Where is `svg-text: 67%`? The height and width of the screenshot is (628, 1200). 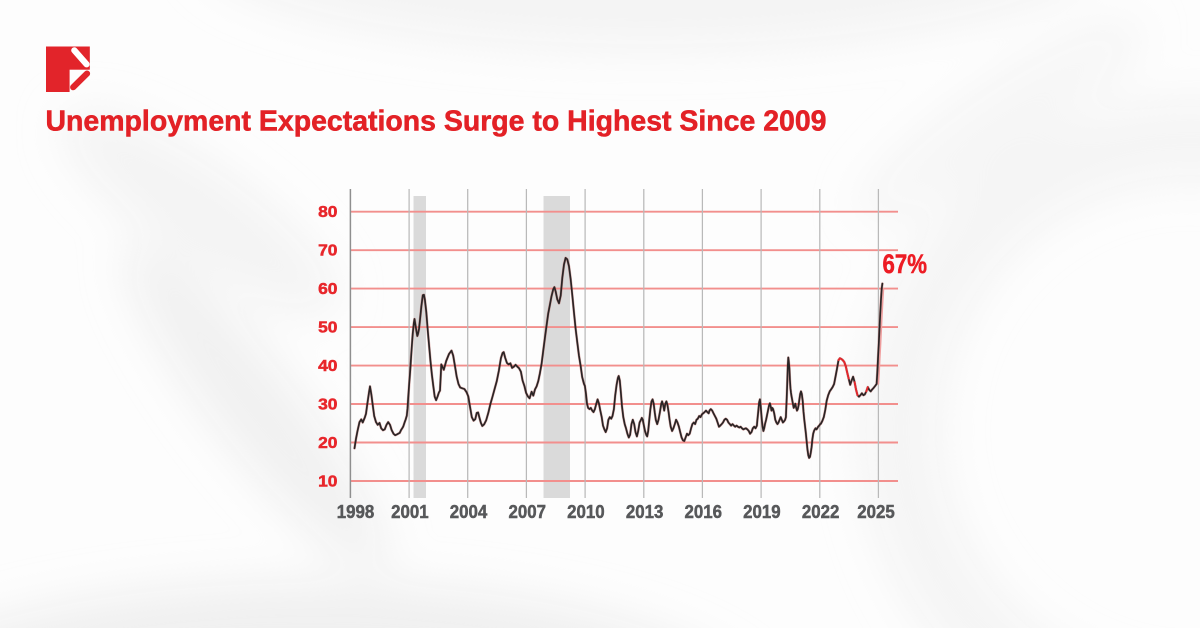 svg-text: 67% is located at coordinates (905, 264).